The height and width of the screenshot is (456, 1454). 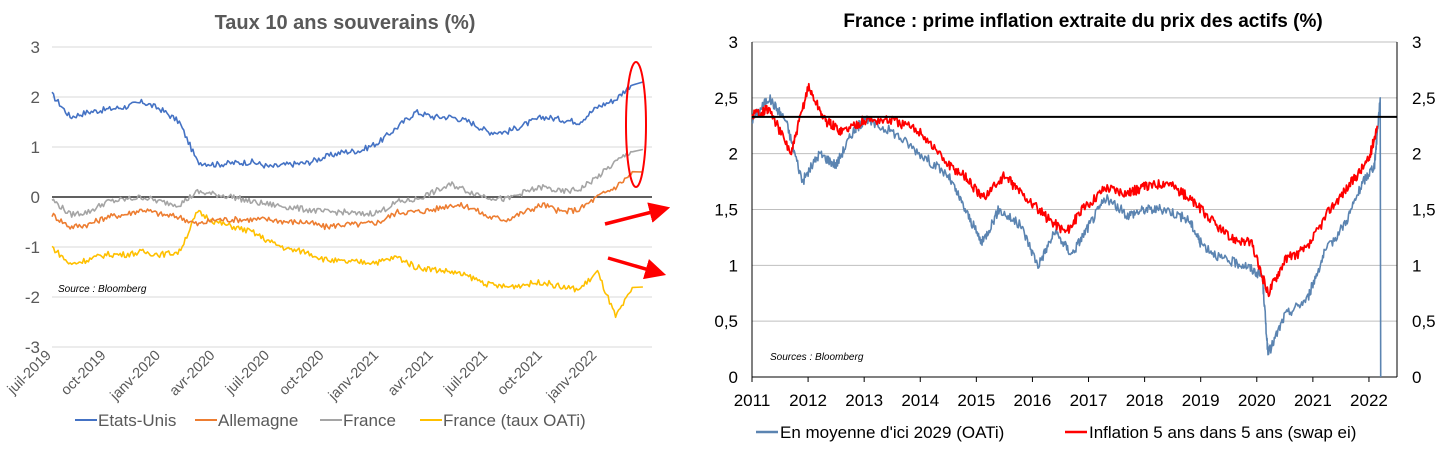 I want to click on x-tick-label: 2012, so click(x=808, y=400).